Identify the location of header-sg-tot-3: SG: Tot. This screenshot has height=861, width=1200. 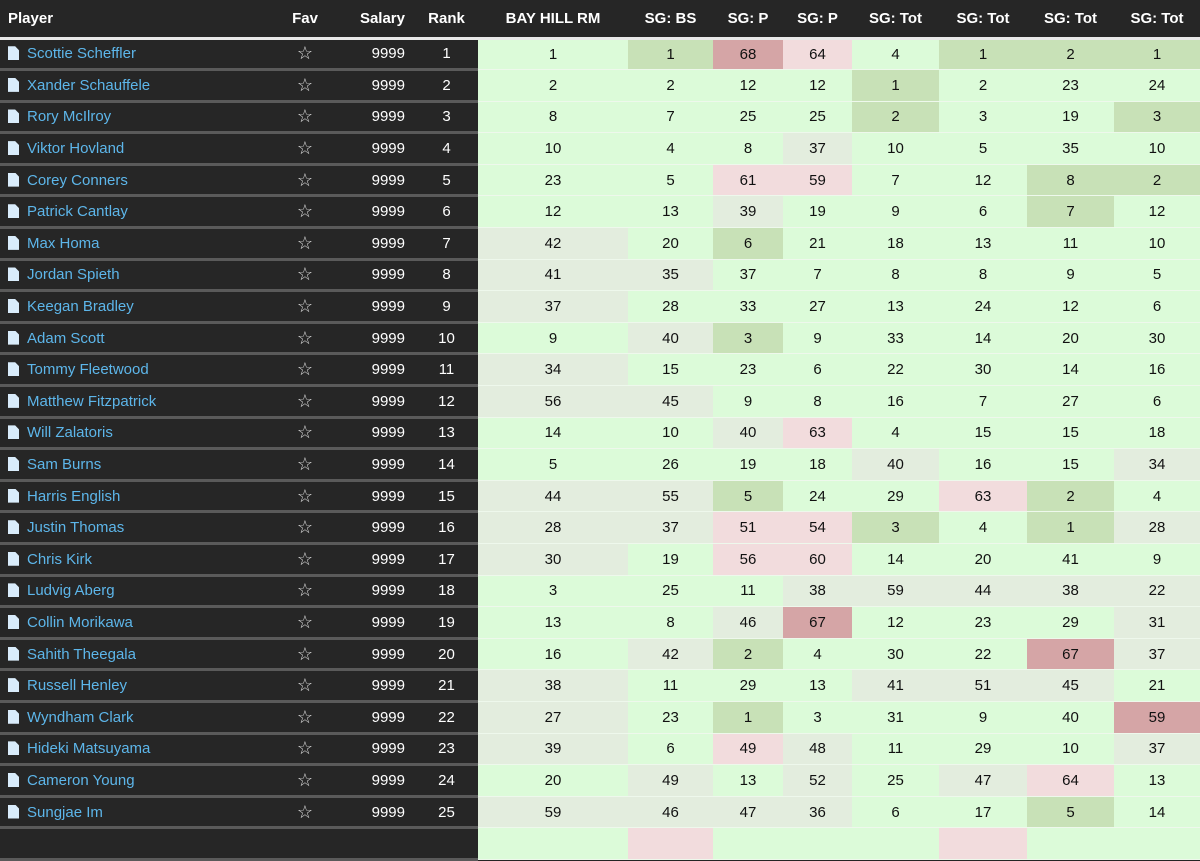
(1070, 20).